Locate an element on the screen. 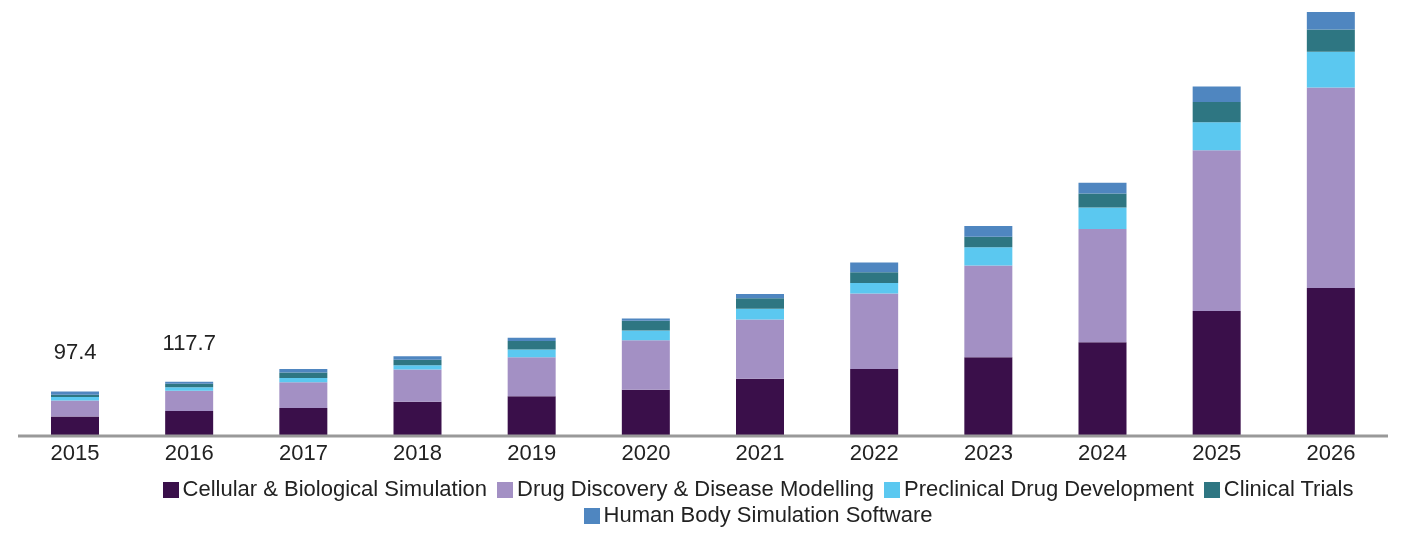  annotation: 97.4 is located at coordinates (75, 352).